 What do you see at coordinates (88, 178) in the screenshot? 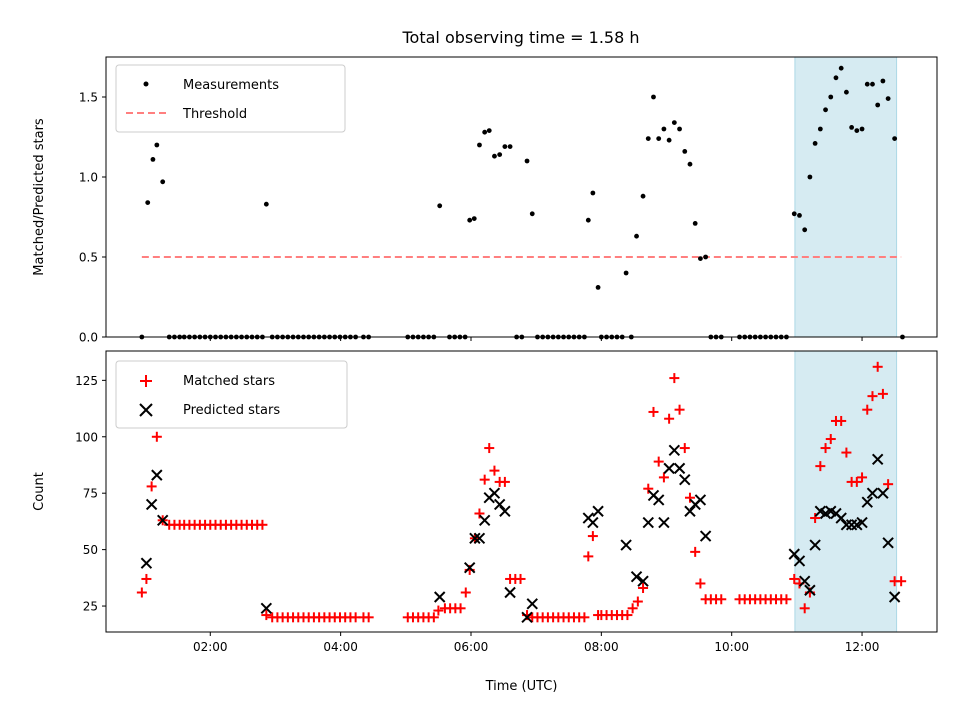
I see `y-tick-label: 1.0` at bounding box center [88, 178].